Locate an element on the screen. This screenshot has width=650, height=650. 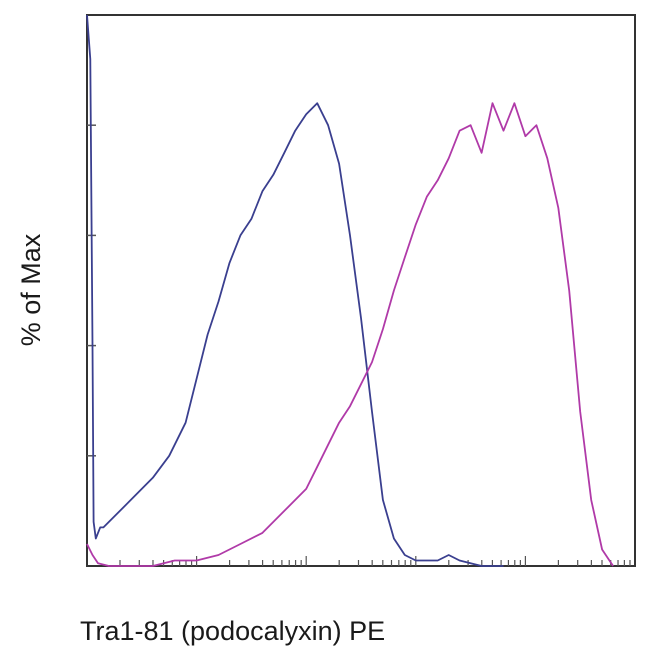
x-axis-label: Tra1-81 (podocalyxin) PE is located at coordinates (232, 631).